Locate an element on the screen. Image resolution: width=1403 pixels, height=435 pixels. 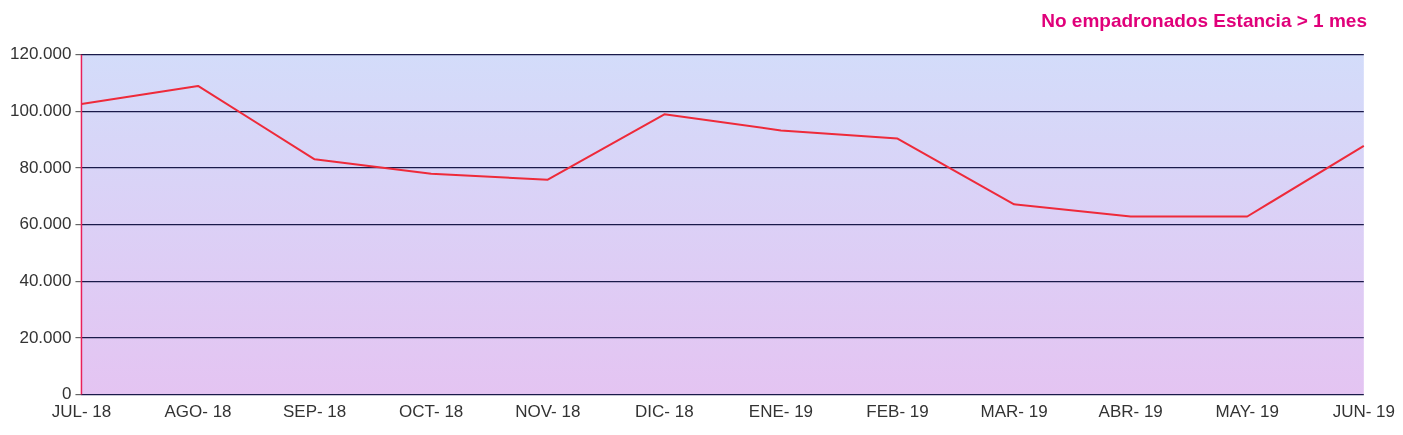
y-tick-label: 100.000 is located at coordinates (41, 111).